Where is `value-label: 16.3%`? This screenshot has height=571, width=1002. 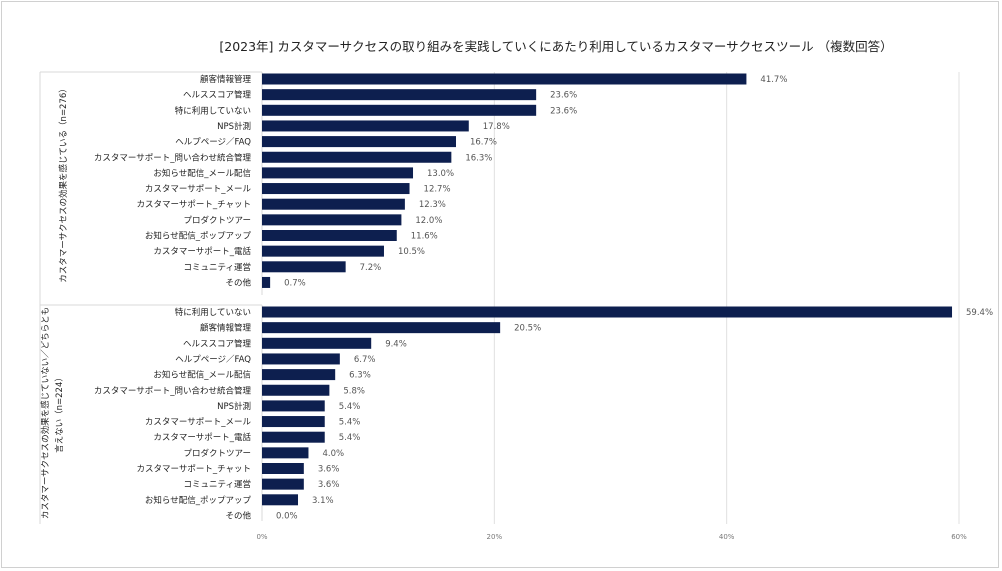 value-label: 16.3% is located at coordinates (478, 158).